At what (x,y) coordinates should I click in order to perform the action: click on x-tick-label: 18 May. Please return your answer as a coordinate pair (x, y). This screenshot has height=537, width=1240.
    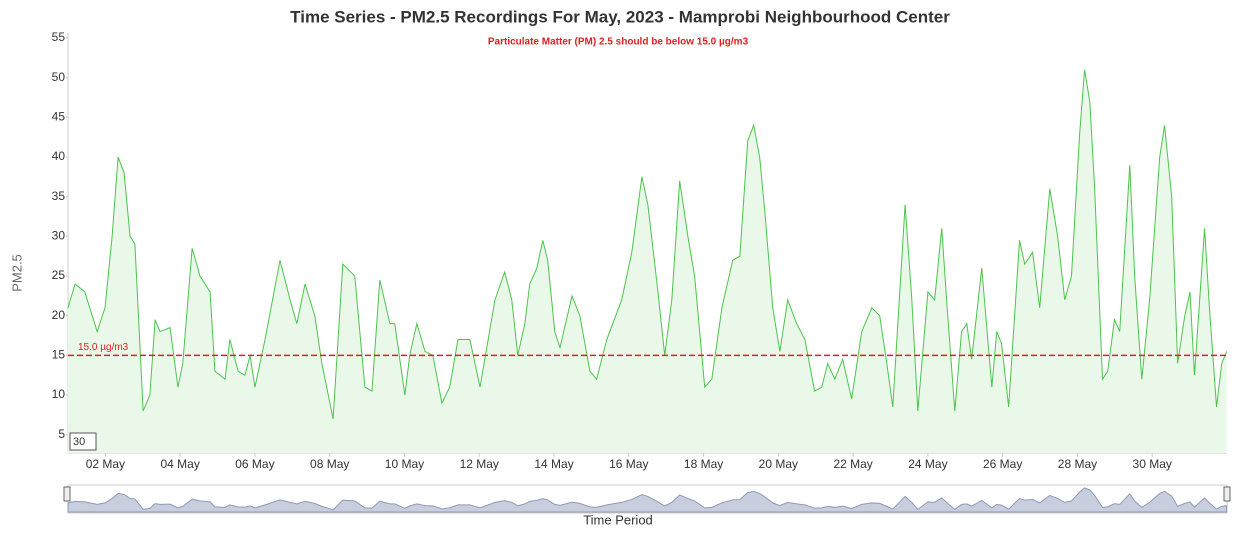
    Looking at the image, I should click on (703, 464).